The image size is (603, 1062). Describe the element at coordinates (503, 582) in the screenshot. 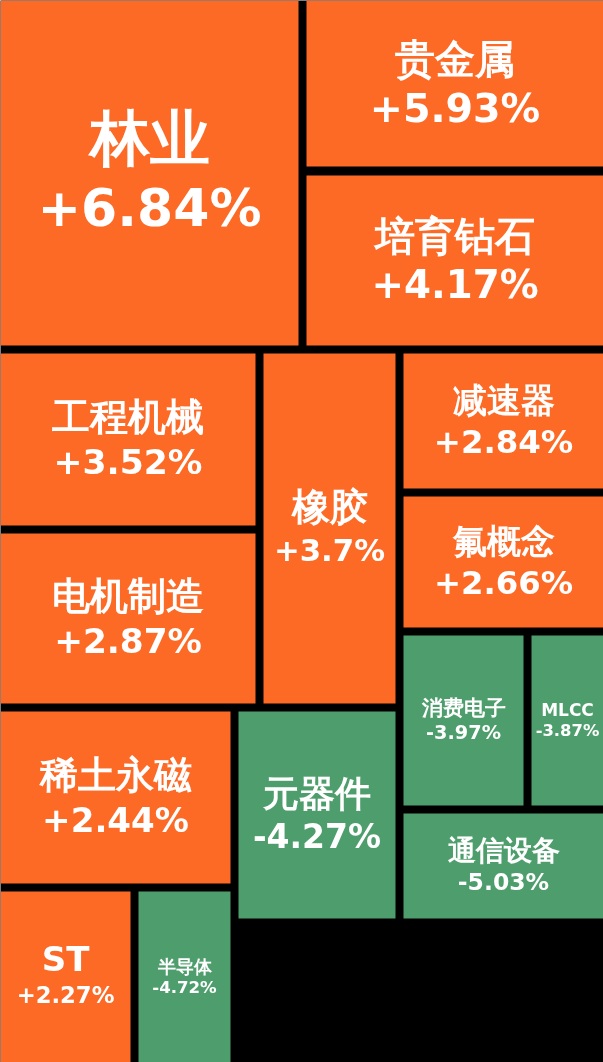

I see `data-label: +2.66%` at that location.